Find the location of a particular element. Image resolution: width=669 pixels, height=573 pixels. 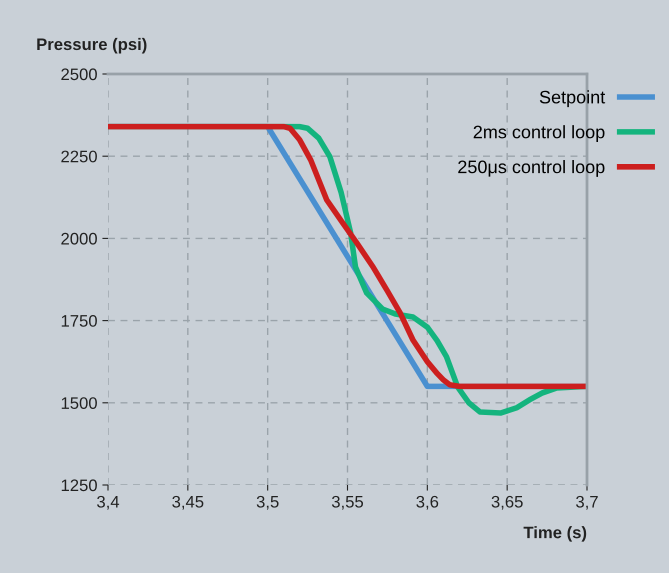

y-tick-label: 1250 is located at coordinates (79, 485).